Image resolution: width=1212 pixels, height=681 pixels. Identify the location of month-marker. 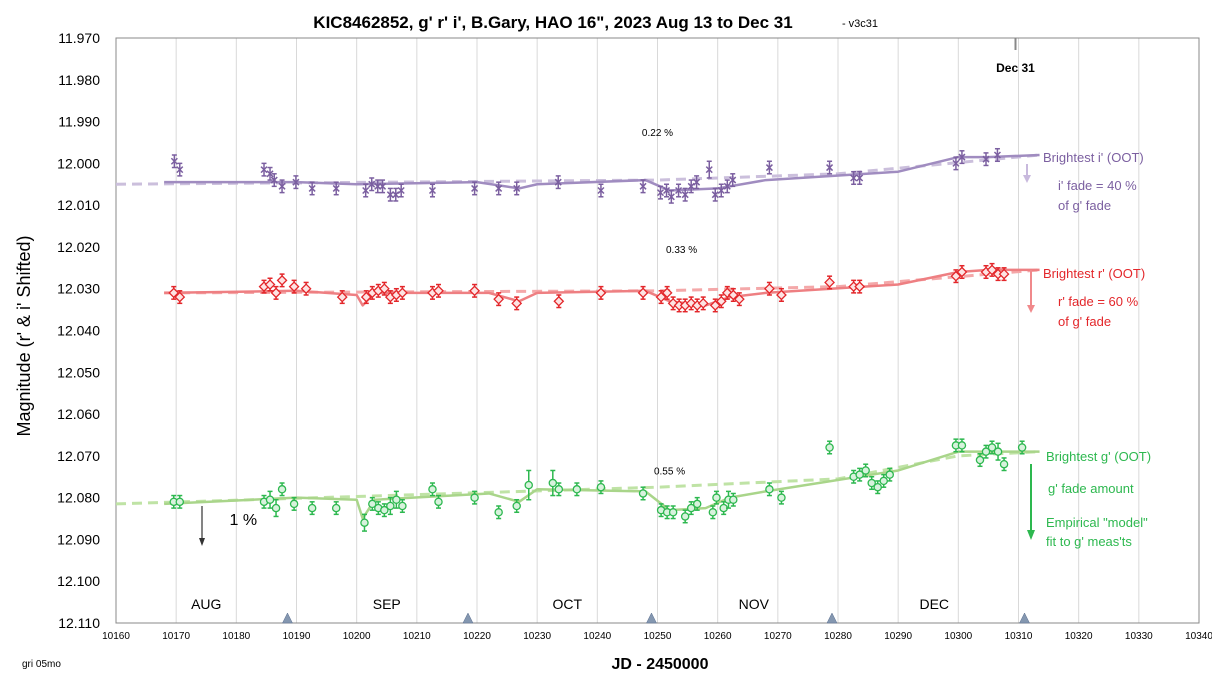
(832, 618).